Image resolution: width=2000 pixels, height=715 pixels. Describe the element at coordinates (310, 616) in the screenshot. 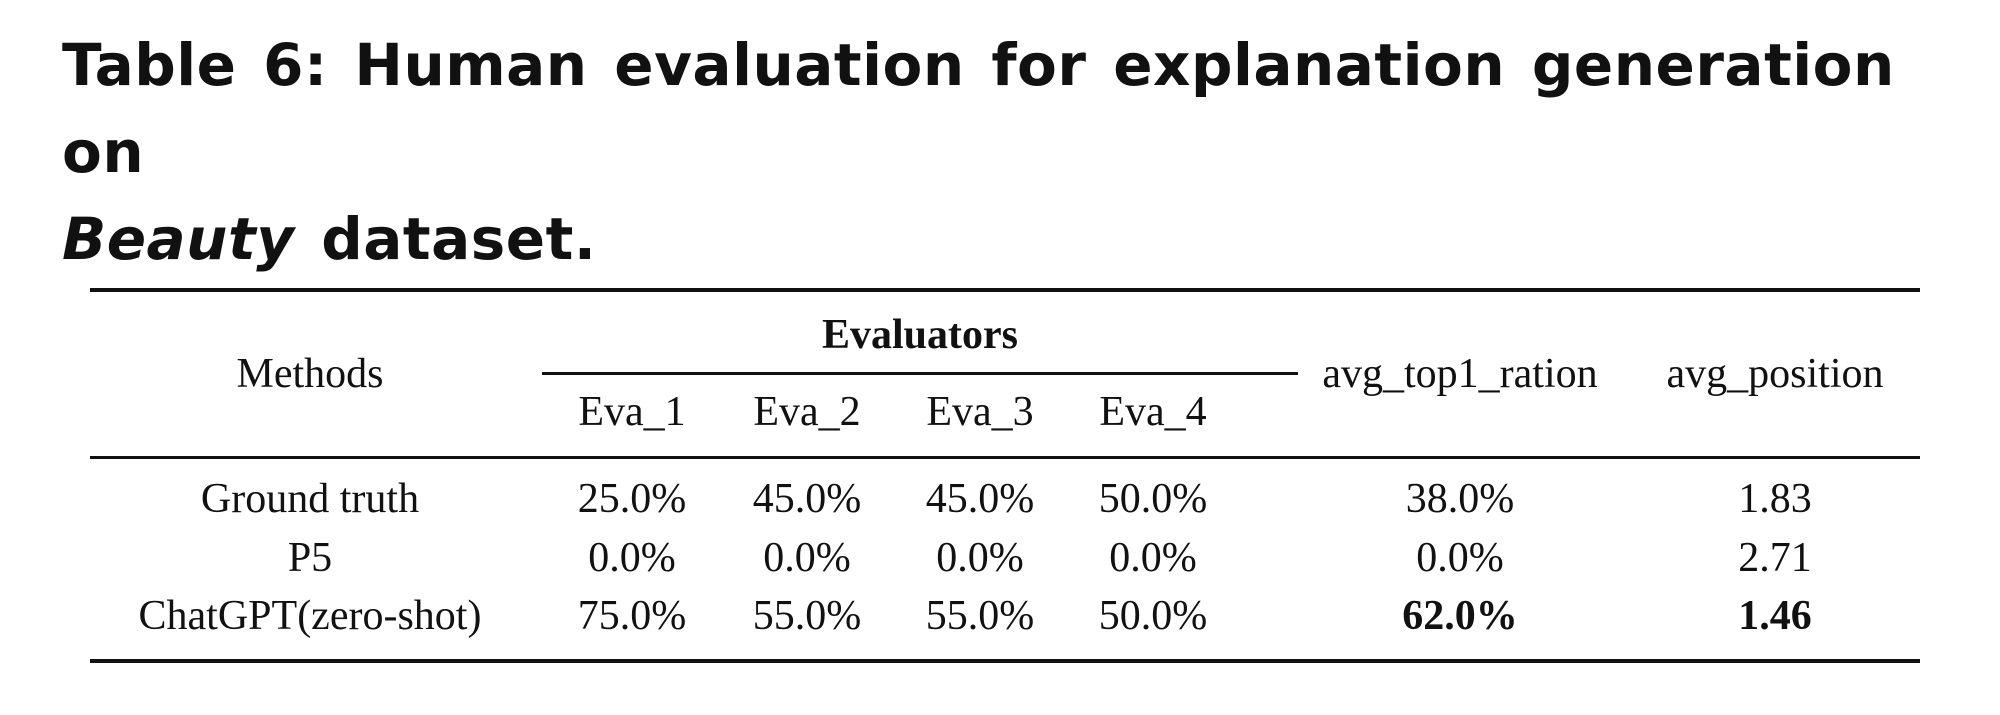

I see `row-3-method: ChatGPT(zero-shot)` at that location.